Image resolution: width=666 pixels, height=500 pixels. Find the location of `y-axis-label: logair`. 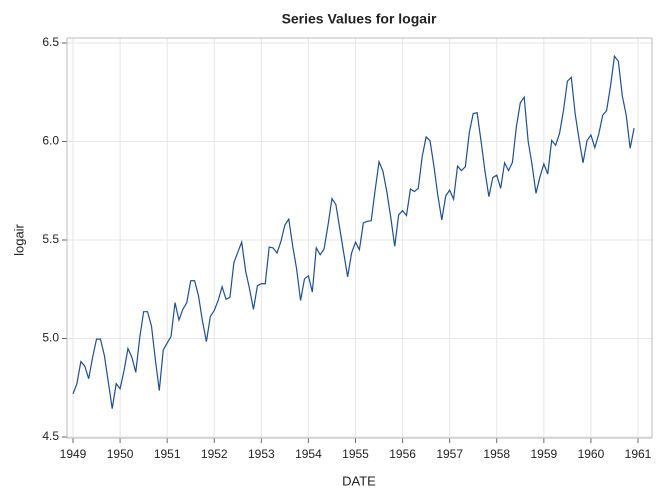

y-axis-label: logair is located at coordinates (18, 239).